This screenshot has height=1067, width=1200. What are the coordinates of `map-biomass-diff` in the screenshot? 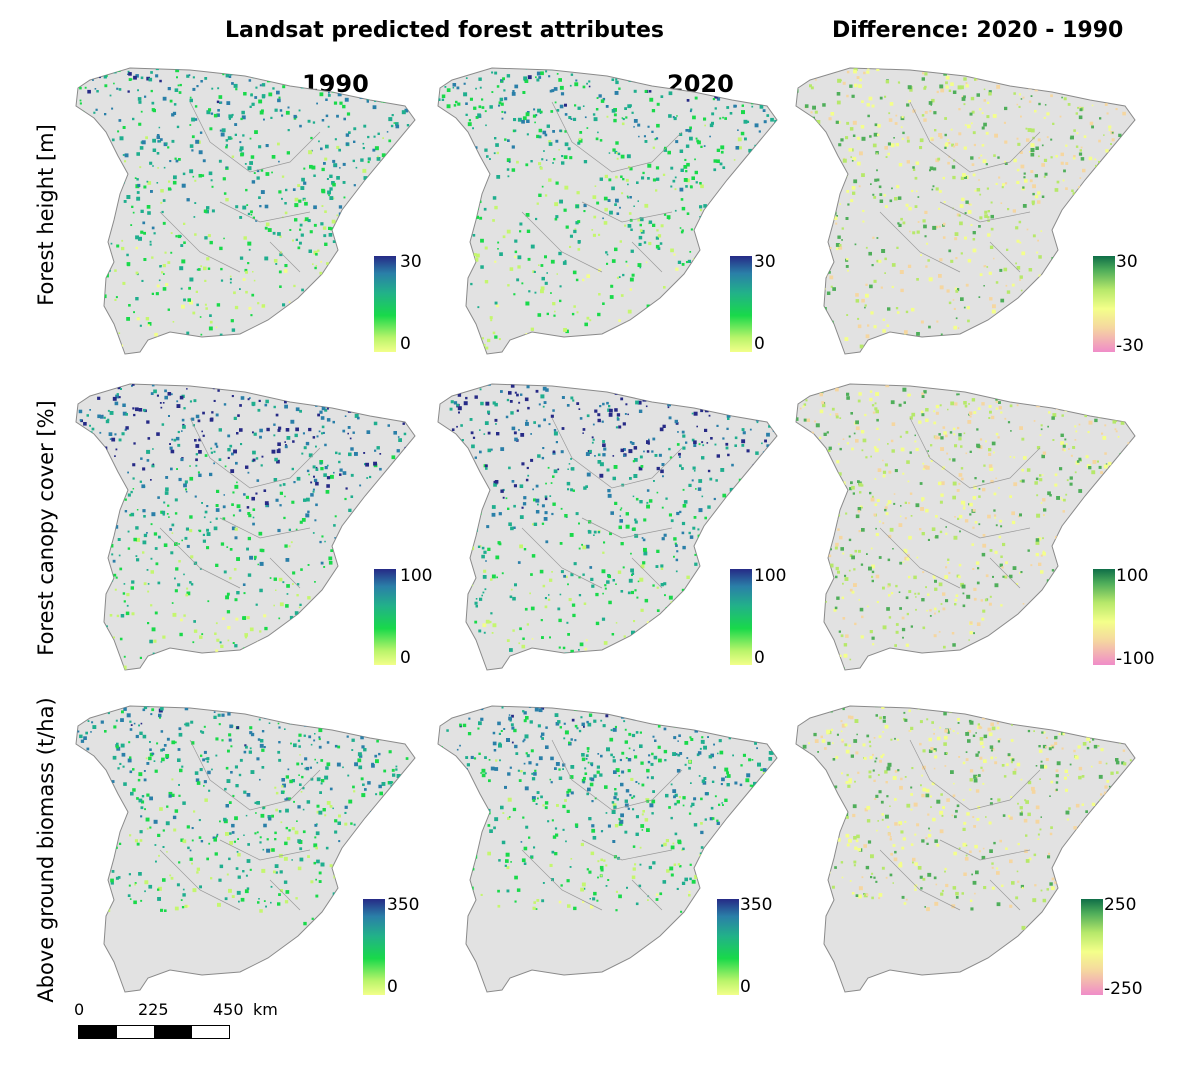 It's located at (965, 849).